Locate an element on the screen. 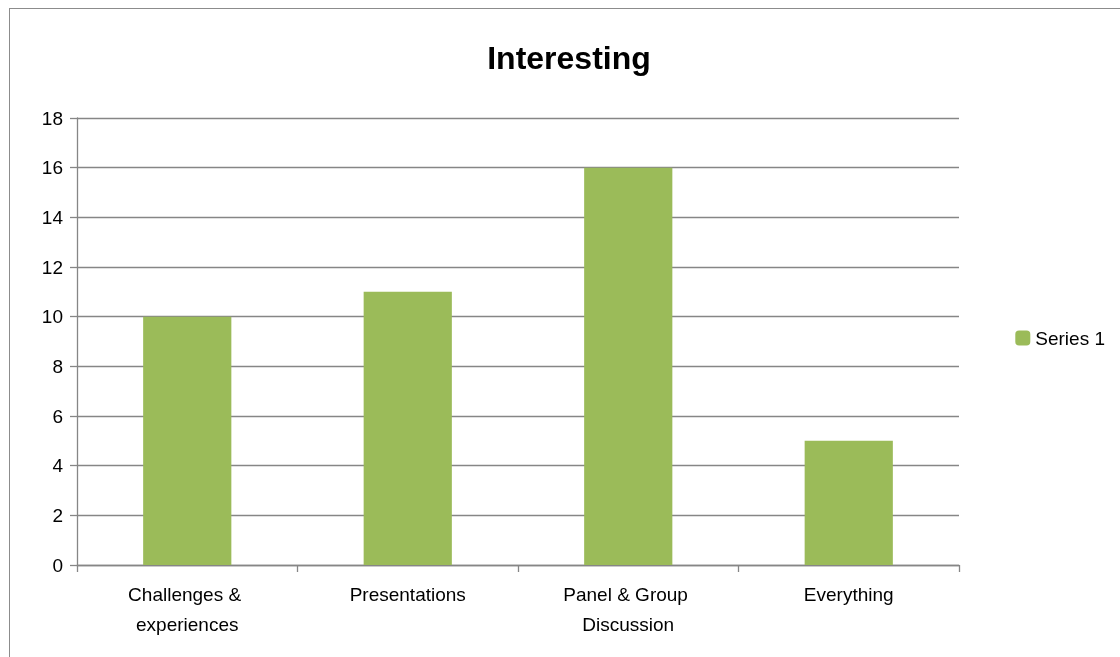 The height and width of the screenshot is (657, 1120). y-tick-label: 12 is located at coordinates (52, 267).